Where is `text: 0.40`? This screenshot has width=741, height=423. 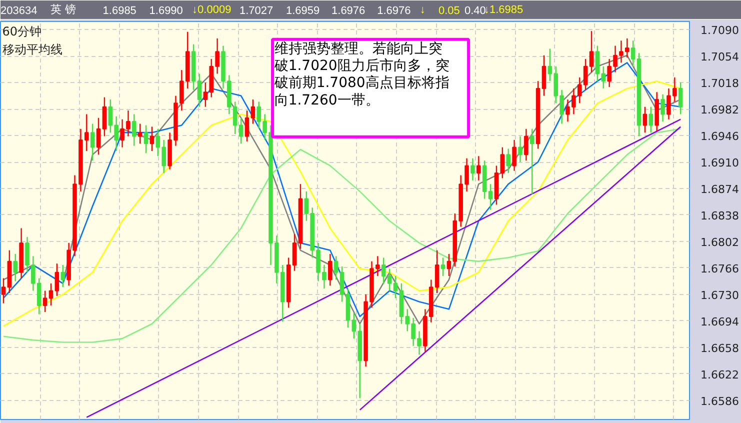
text: 0.40 is located at coordinates (475, 11).